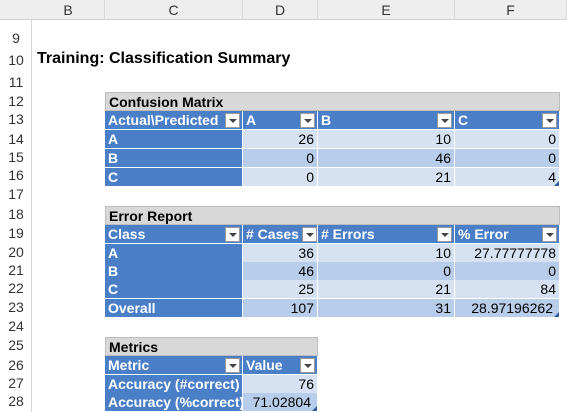 This screenshot has height=412, width=567. I want to click on metrics-header-metric: Metric, so click(174, 365).